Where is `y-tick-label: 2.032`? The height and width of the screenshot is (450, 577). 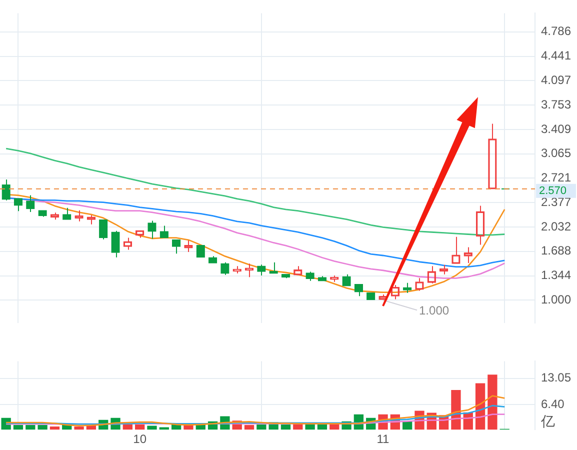 y-tick-label: 2.032 is located at coordinates (556, 226).